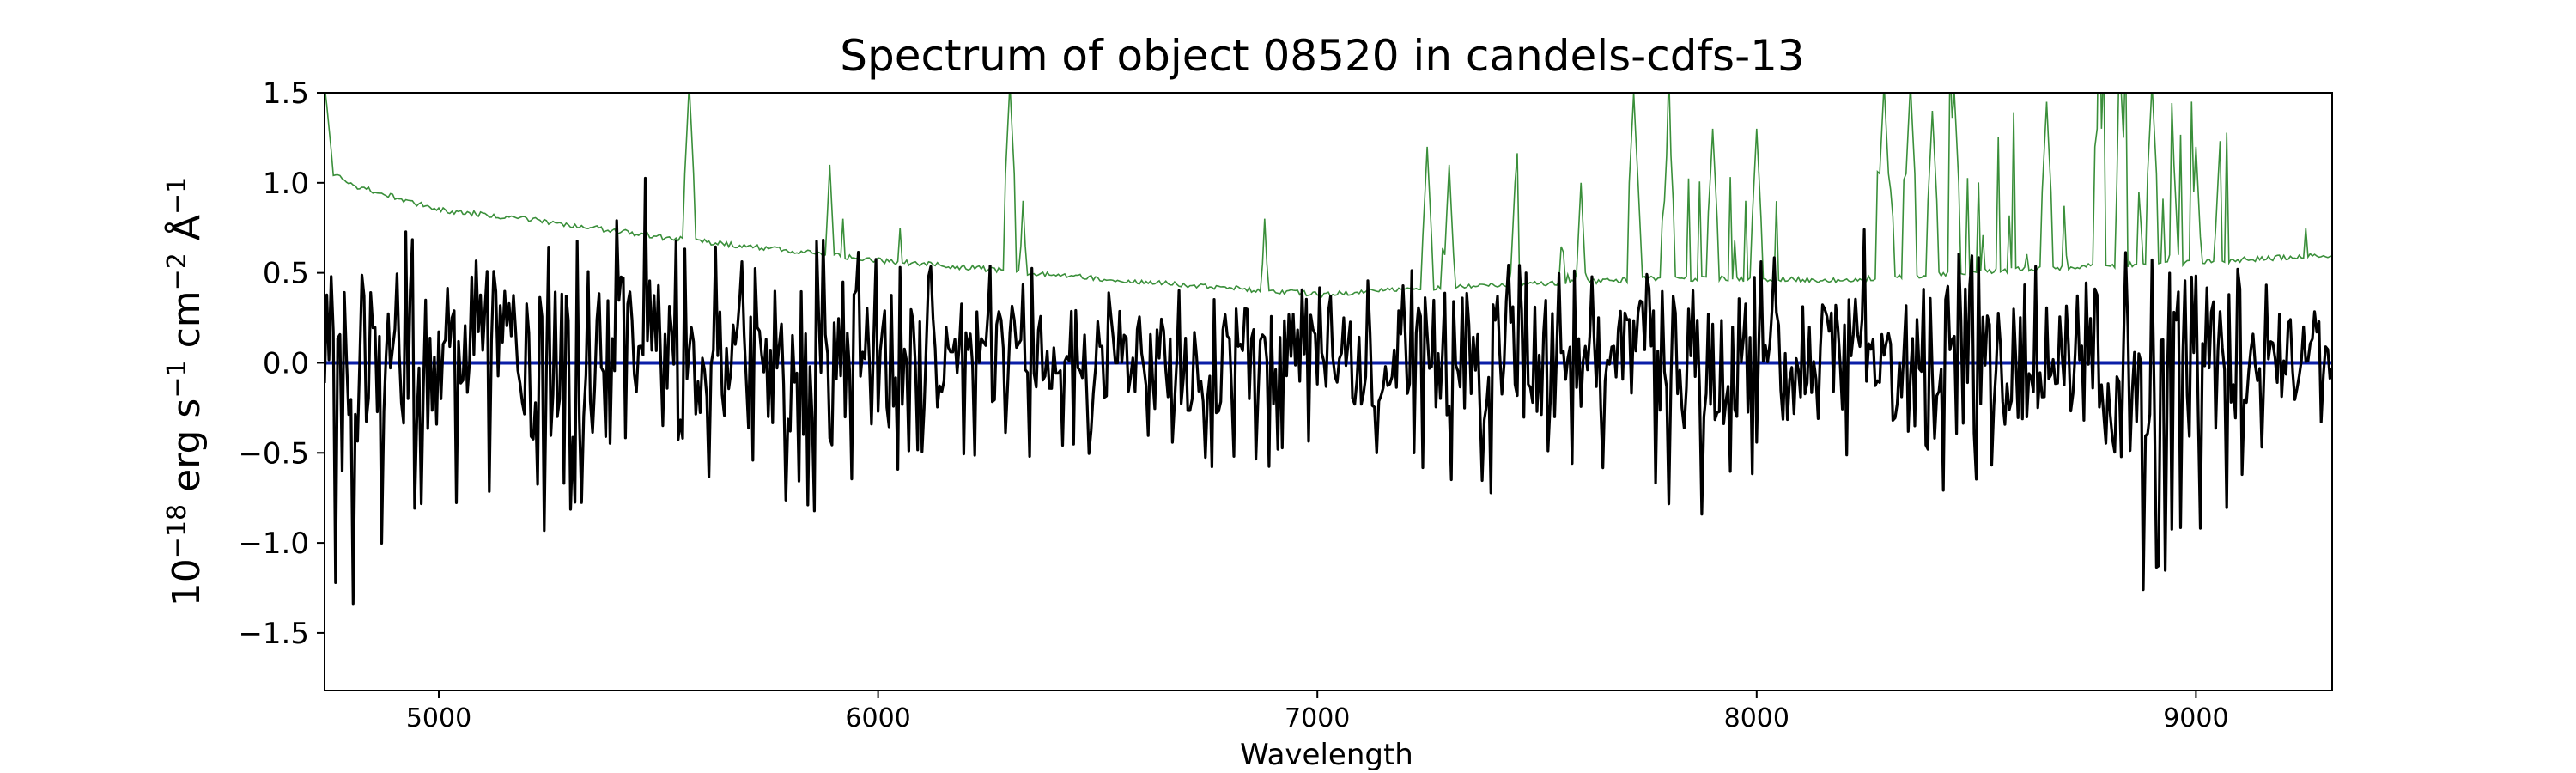  Describe the element at coordinates (186, 391) in the screenshot. I see `y-axis-label: 10−18 erg s−1 cm−2 Å−1` at that location.